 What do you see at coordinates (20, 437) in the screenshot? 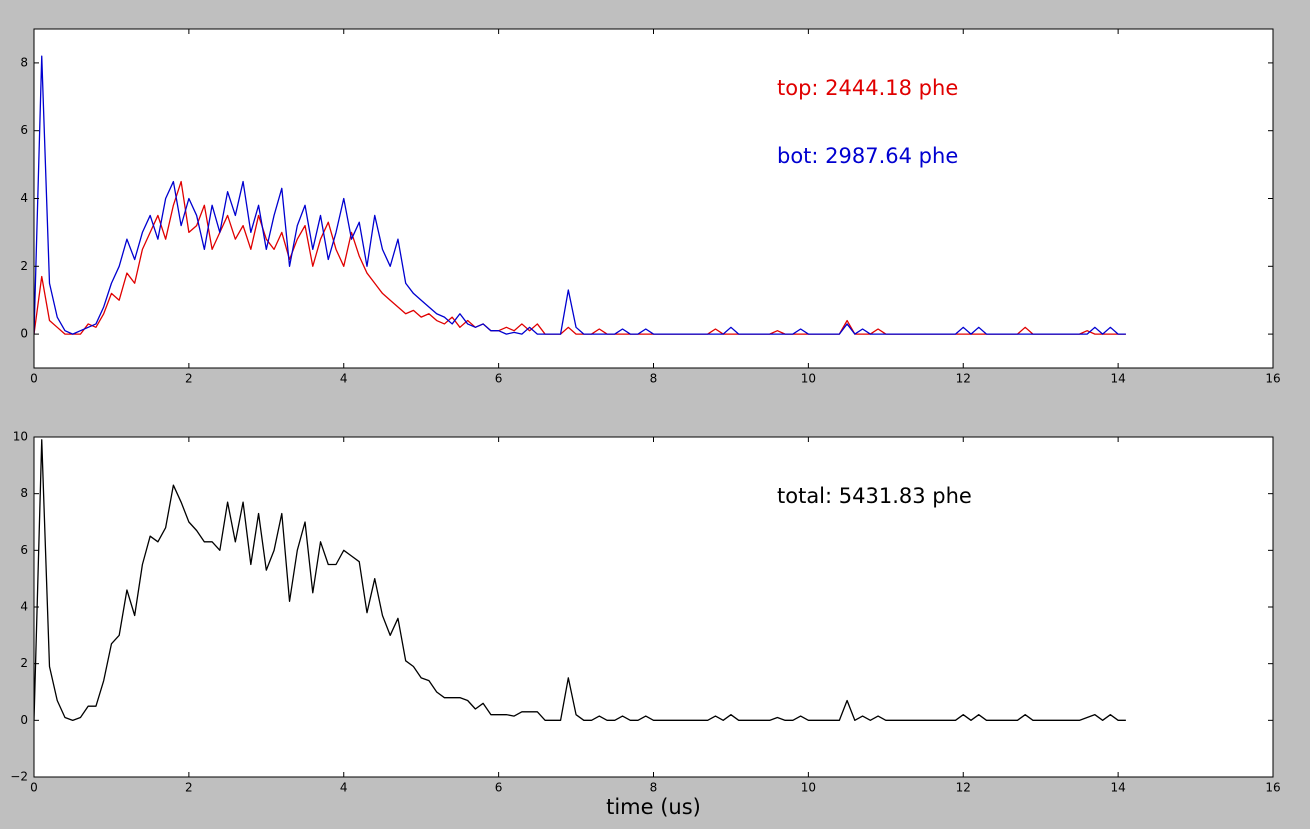
I see `y-tick-label: 10` at bounding box center [20, 437].